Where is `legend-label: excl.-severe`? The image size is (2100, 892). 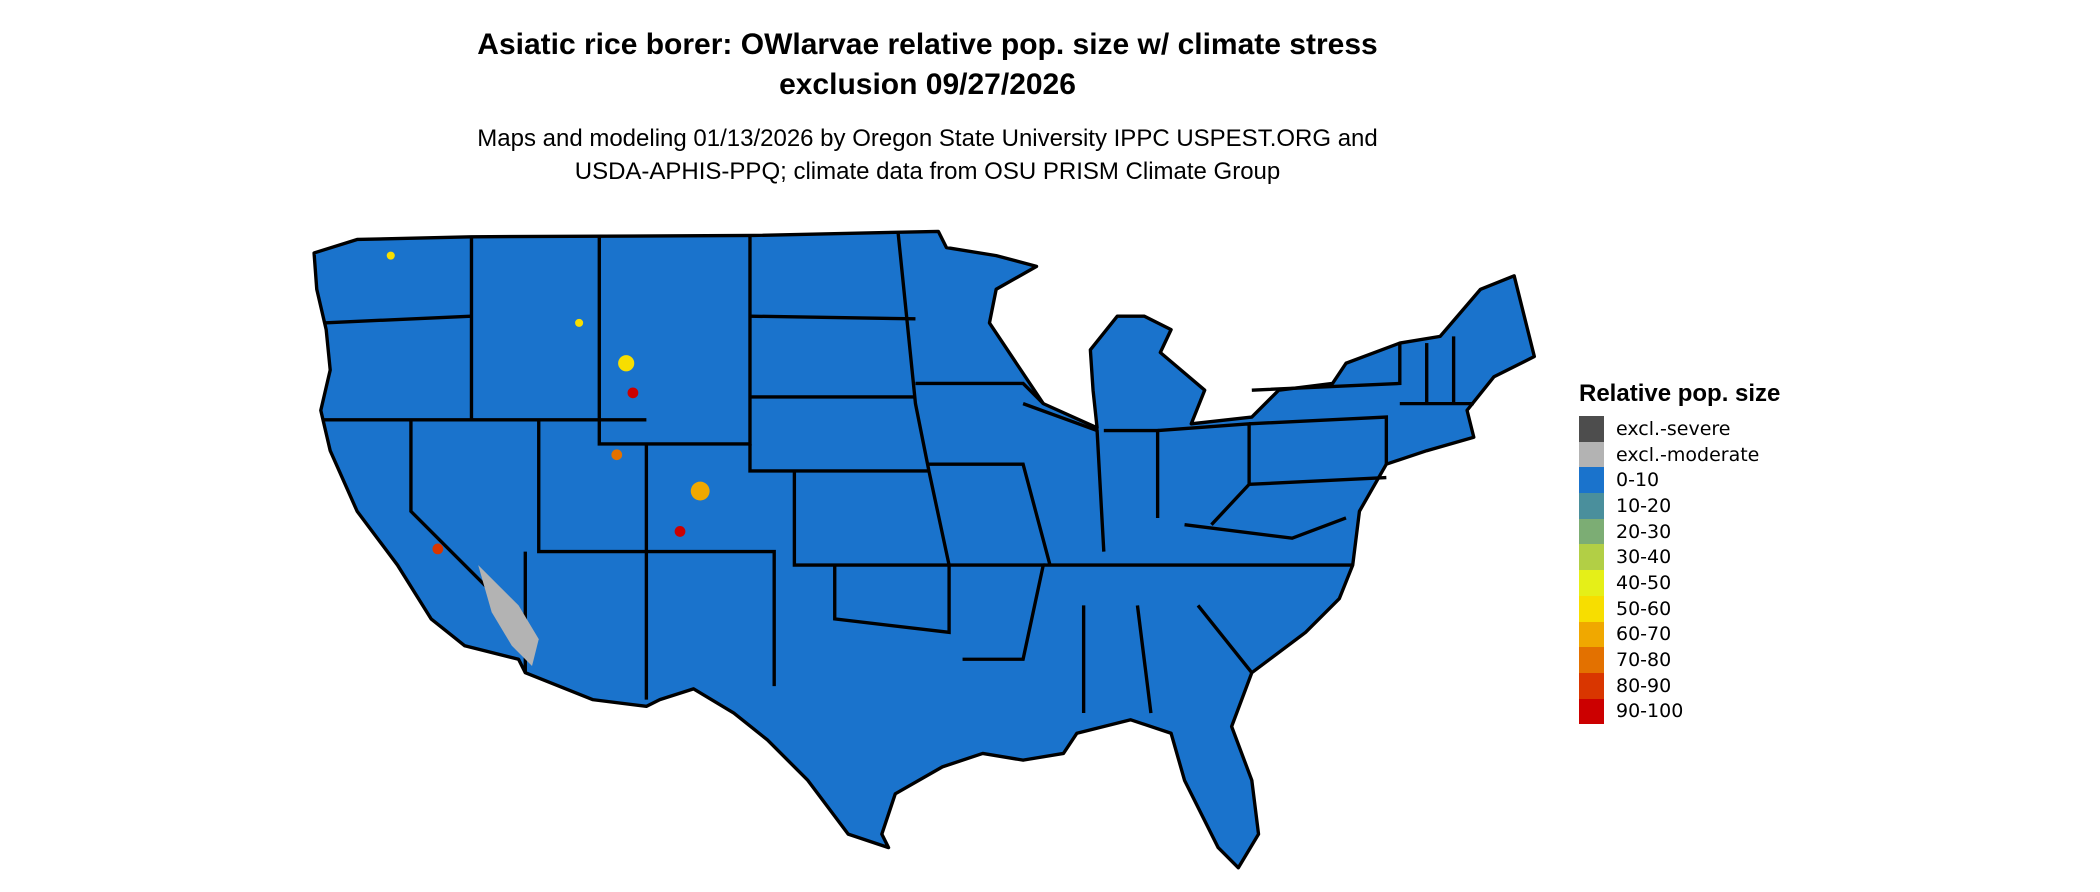
legend-label: excl.-severe is located at coordinates (1673, 428).